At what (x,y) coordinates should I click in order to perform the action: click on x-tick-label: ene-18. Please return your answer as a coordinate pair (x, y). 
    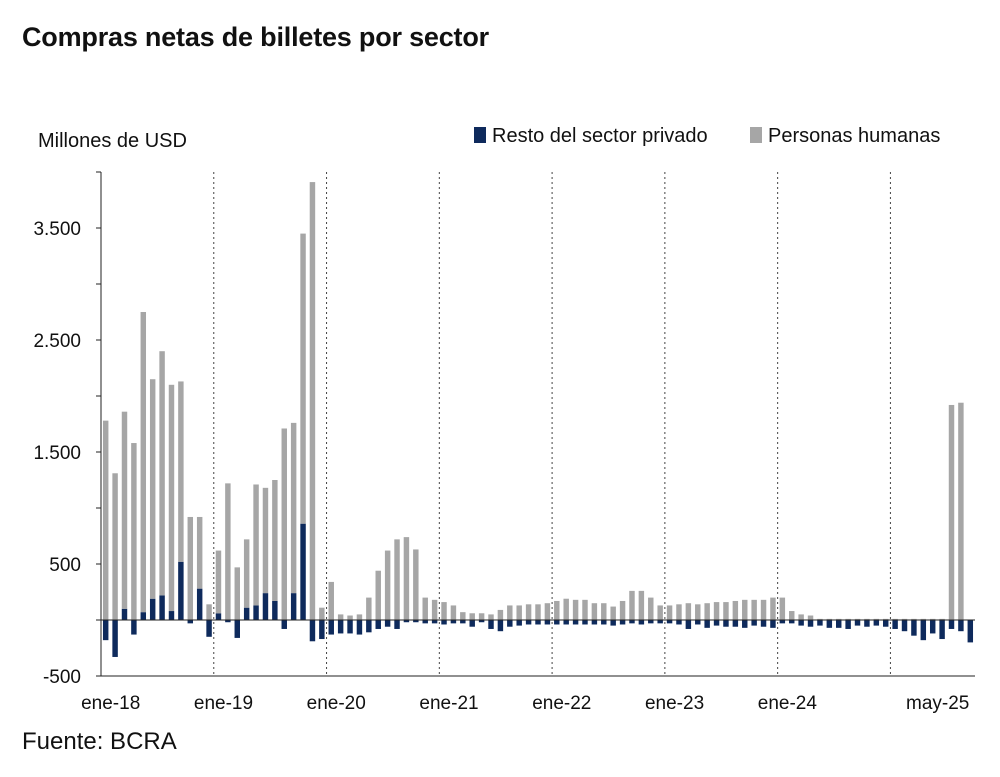
    Looking at the image, I should click on (110, 703).